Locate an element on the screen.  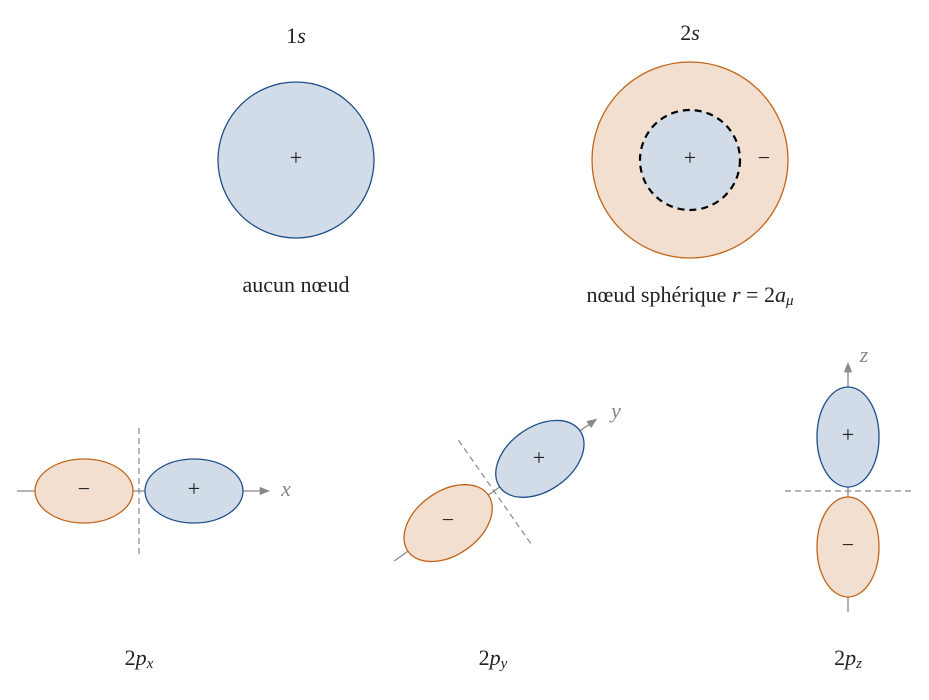
label-subscript: y is located at coordinates (503, 664).